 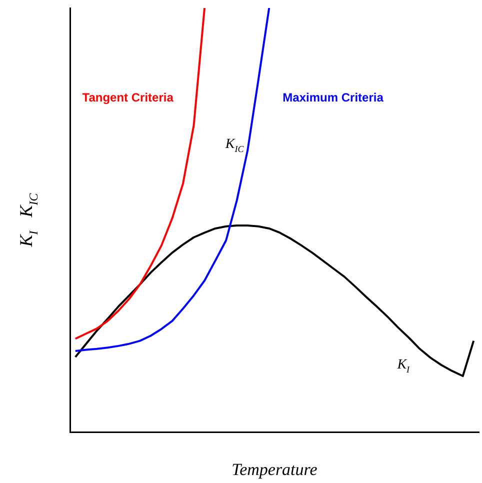 I want to click on y-axis-title: KI KIC, so click(x=28, y=220).